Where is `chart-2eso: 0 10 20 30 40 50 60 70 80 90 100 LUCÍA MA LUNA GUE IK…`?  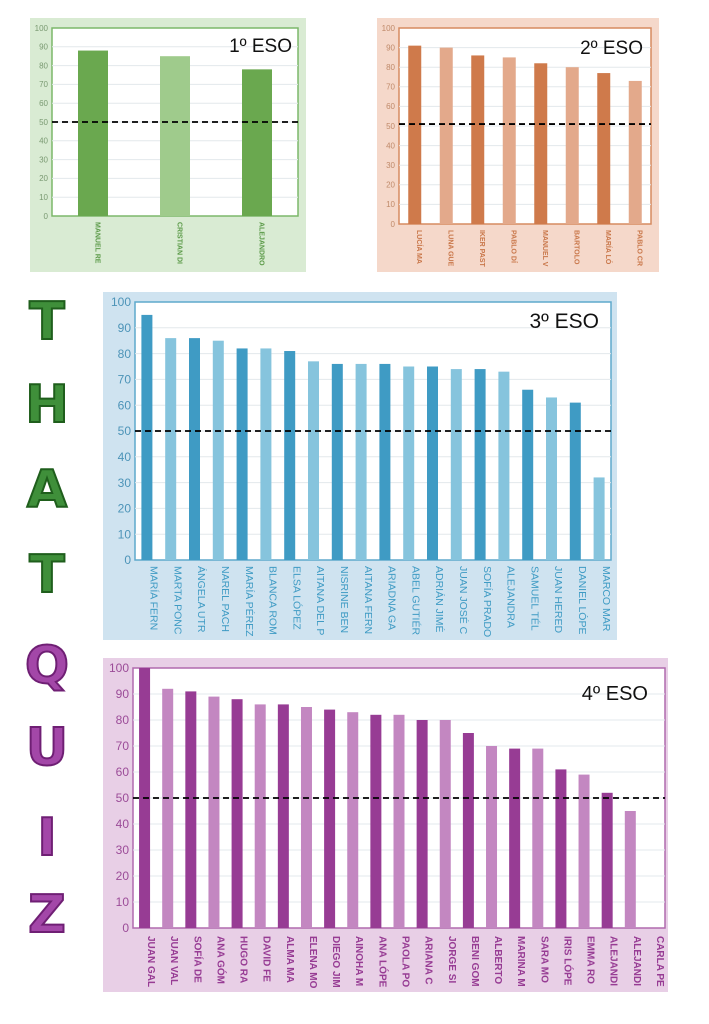 chart-2eso: 0 10 20 30 40 50 60 70 80 90 100 LUCÍA MA LUNA GUE IK… is located at coordinates (517, 146).